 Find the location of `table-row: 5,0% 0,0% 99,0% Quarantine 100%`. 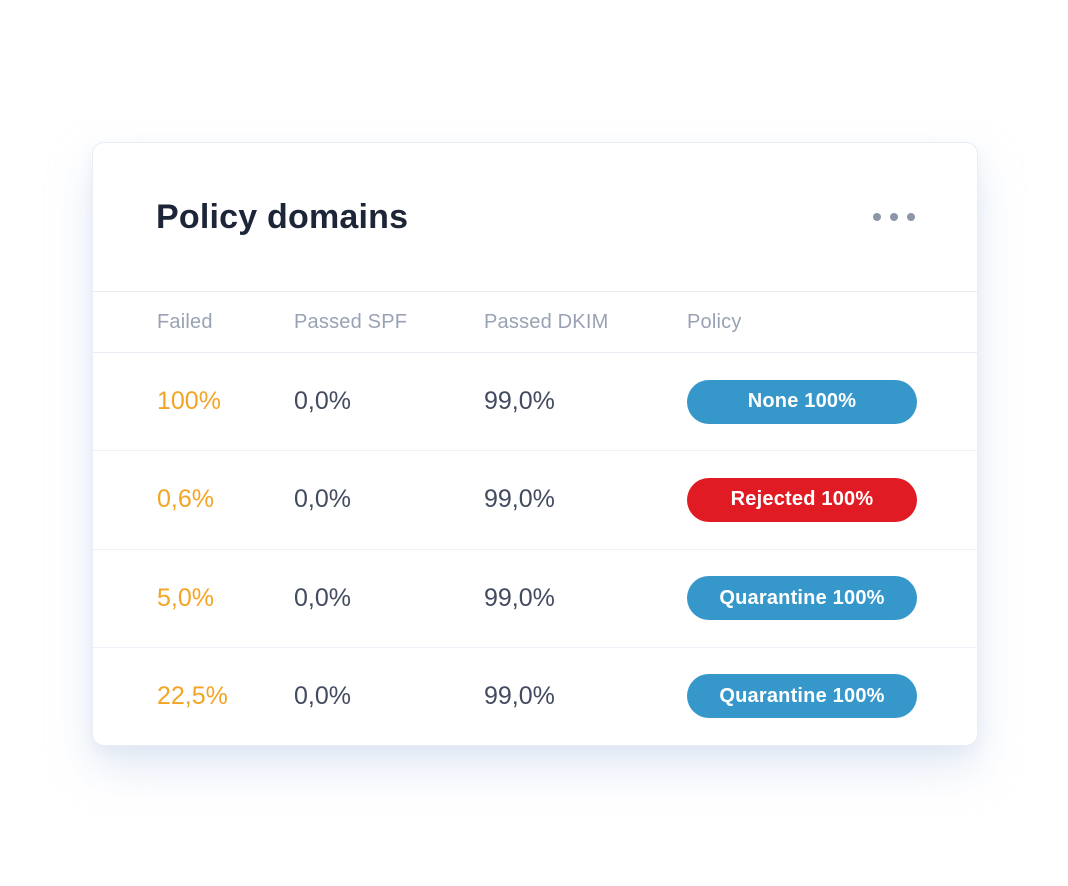

table-row: 5,0% 0,0% 99,0% Quarantine 100% is located at coordinates (535, 597).